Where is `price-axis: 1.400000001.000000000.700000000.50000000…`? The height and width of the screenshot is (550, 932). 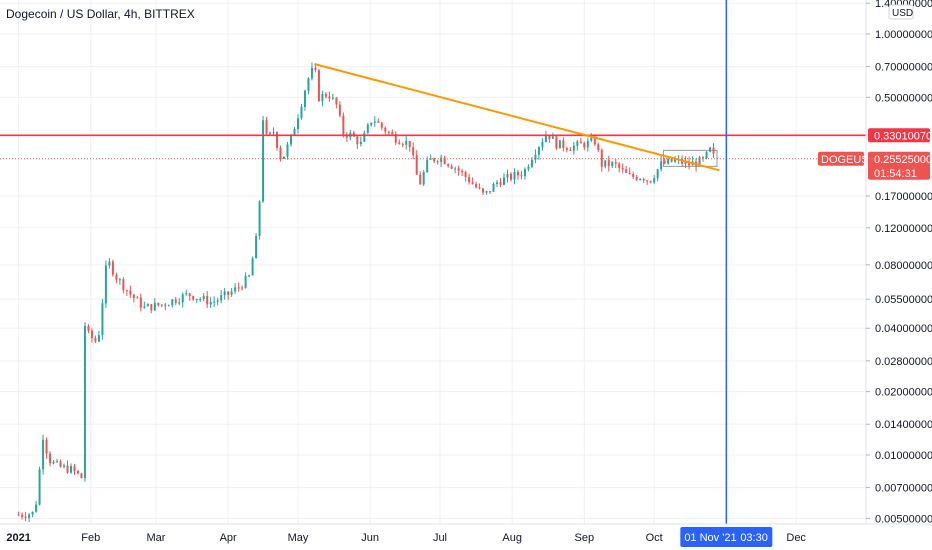
price-axis: 1.400000001.000000000.700000000.50000000… is located at coordinates (899, 262).